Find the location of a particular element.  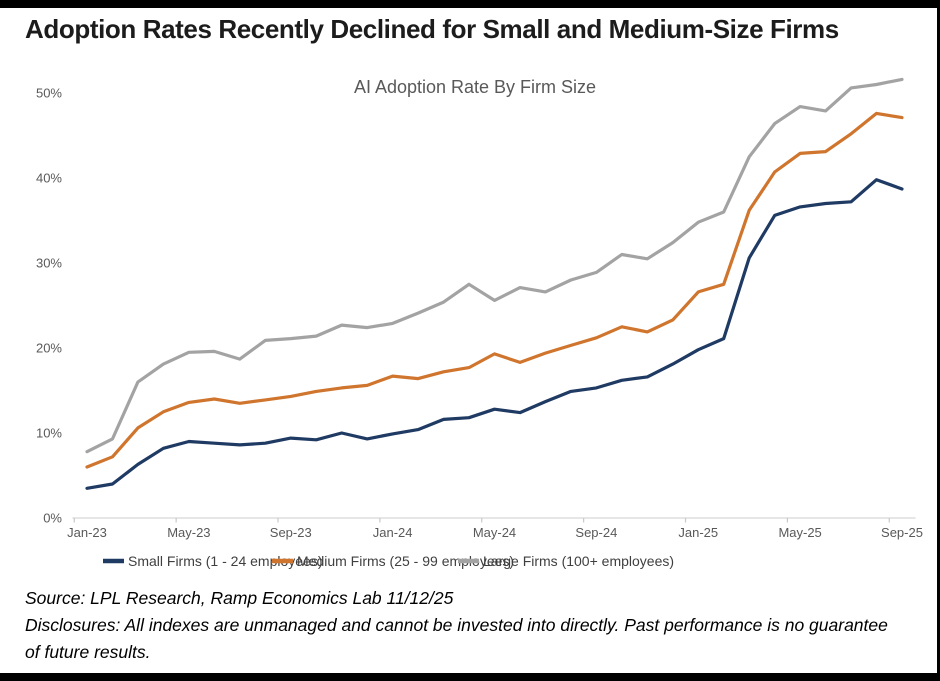

x-tick-label: Jan-24 is located at coordinates (393, 532).